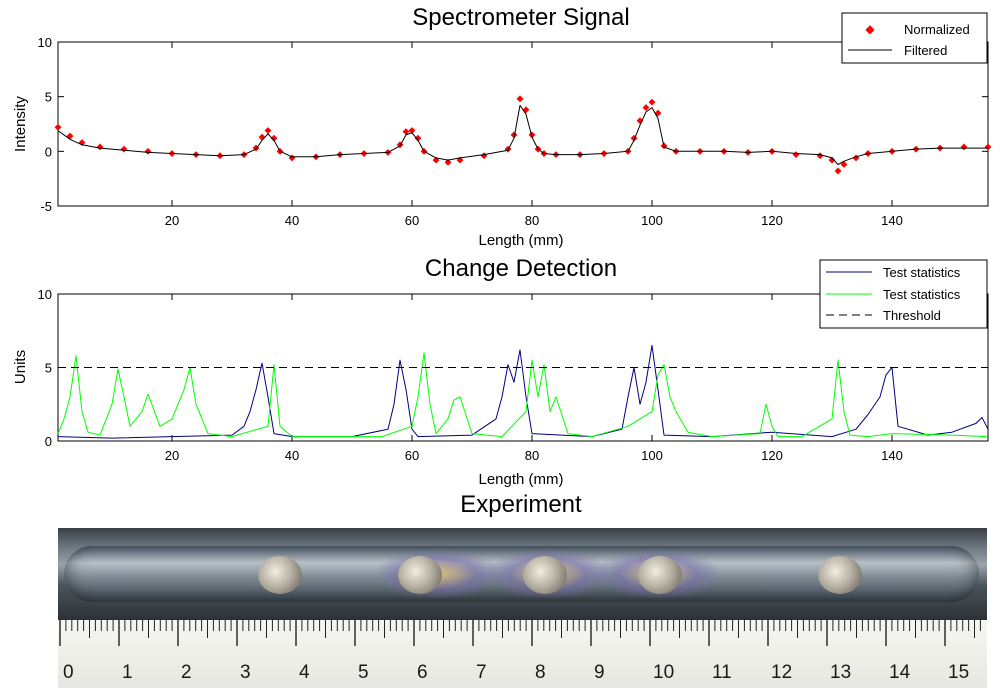 Image resolution: width=1000 pixels, height=693 pixels. I want to click on ruler-number: 10, so click(663, 672).